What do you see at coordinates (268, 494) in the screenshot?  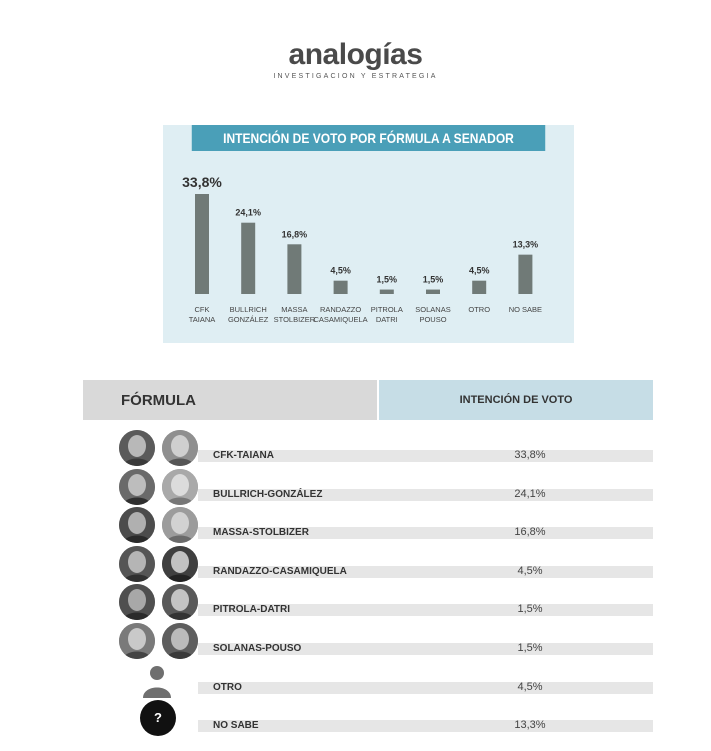 I see `row-formula-name: BULLRICH-GONZÁLEZ` at bounding box center [268, 494].